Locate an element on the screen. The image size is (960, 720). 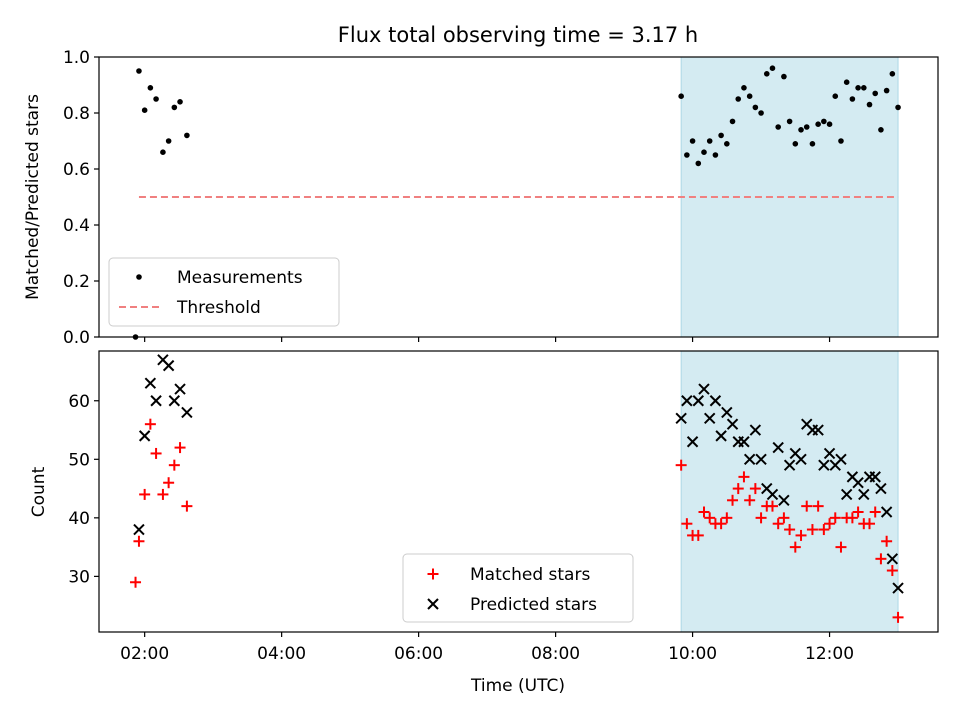
legend-predicted-label: Predicted stars is located at coordinates (533, 605).